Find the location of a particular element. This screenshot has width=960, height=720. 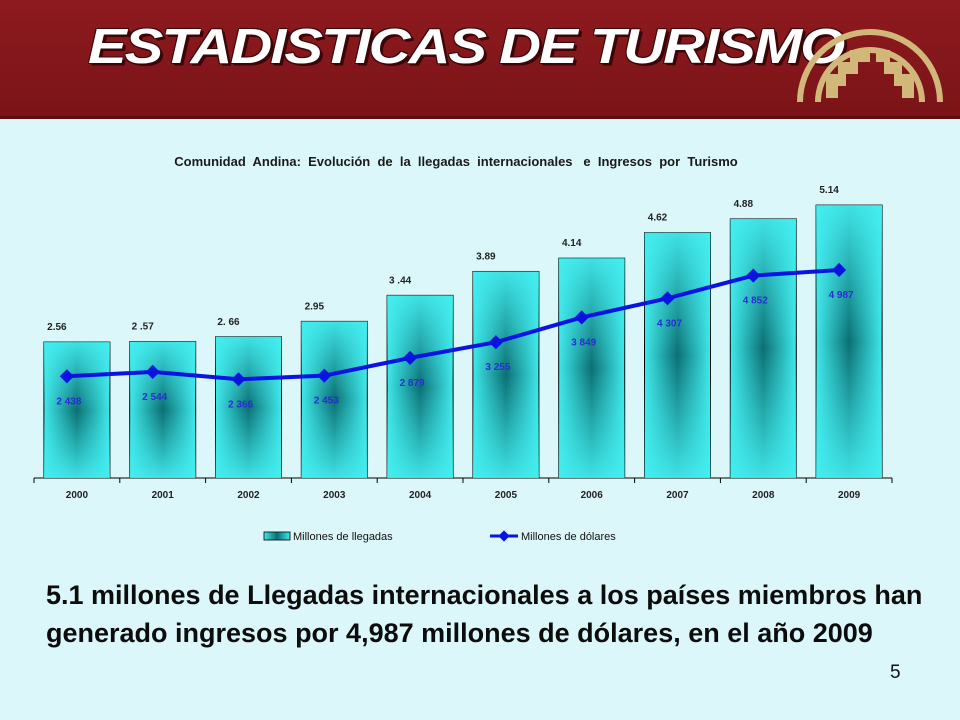

legend-label-revenue: Millones de dólares is located at coordinates (568, 537).